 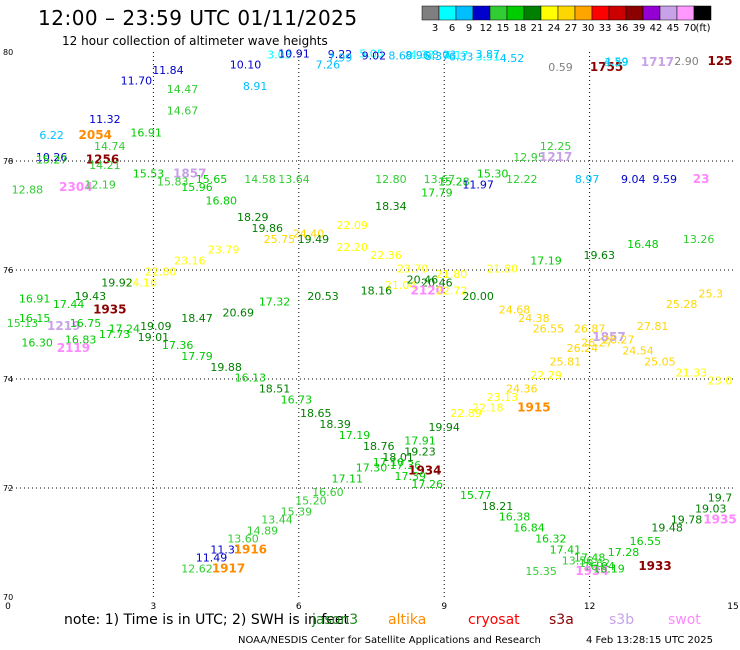 What do you see at coordinates (73, 348) in the screenshot?
I see `pass-time-label: 2119` at bounding box center [73, 348].